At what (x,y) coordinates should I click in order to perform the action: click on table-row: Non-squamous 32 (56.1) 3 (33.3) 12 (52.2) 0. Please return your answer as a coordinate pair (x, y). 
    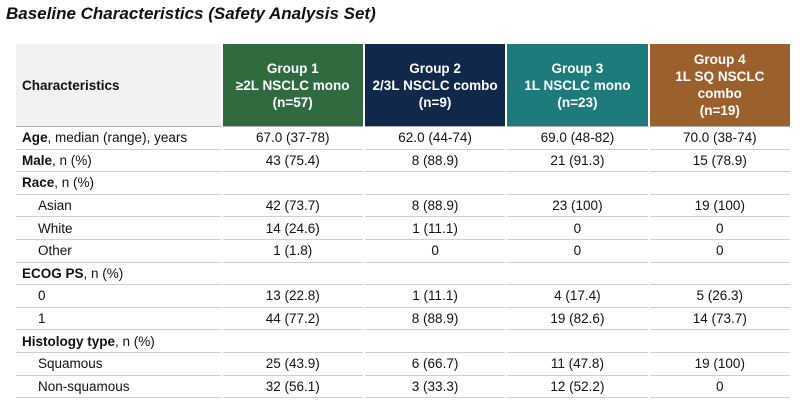
    Looking at the image, I should click on (403, 387).